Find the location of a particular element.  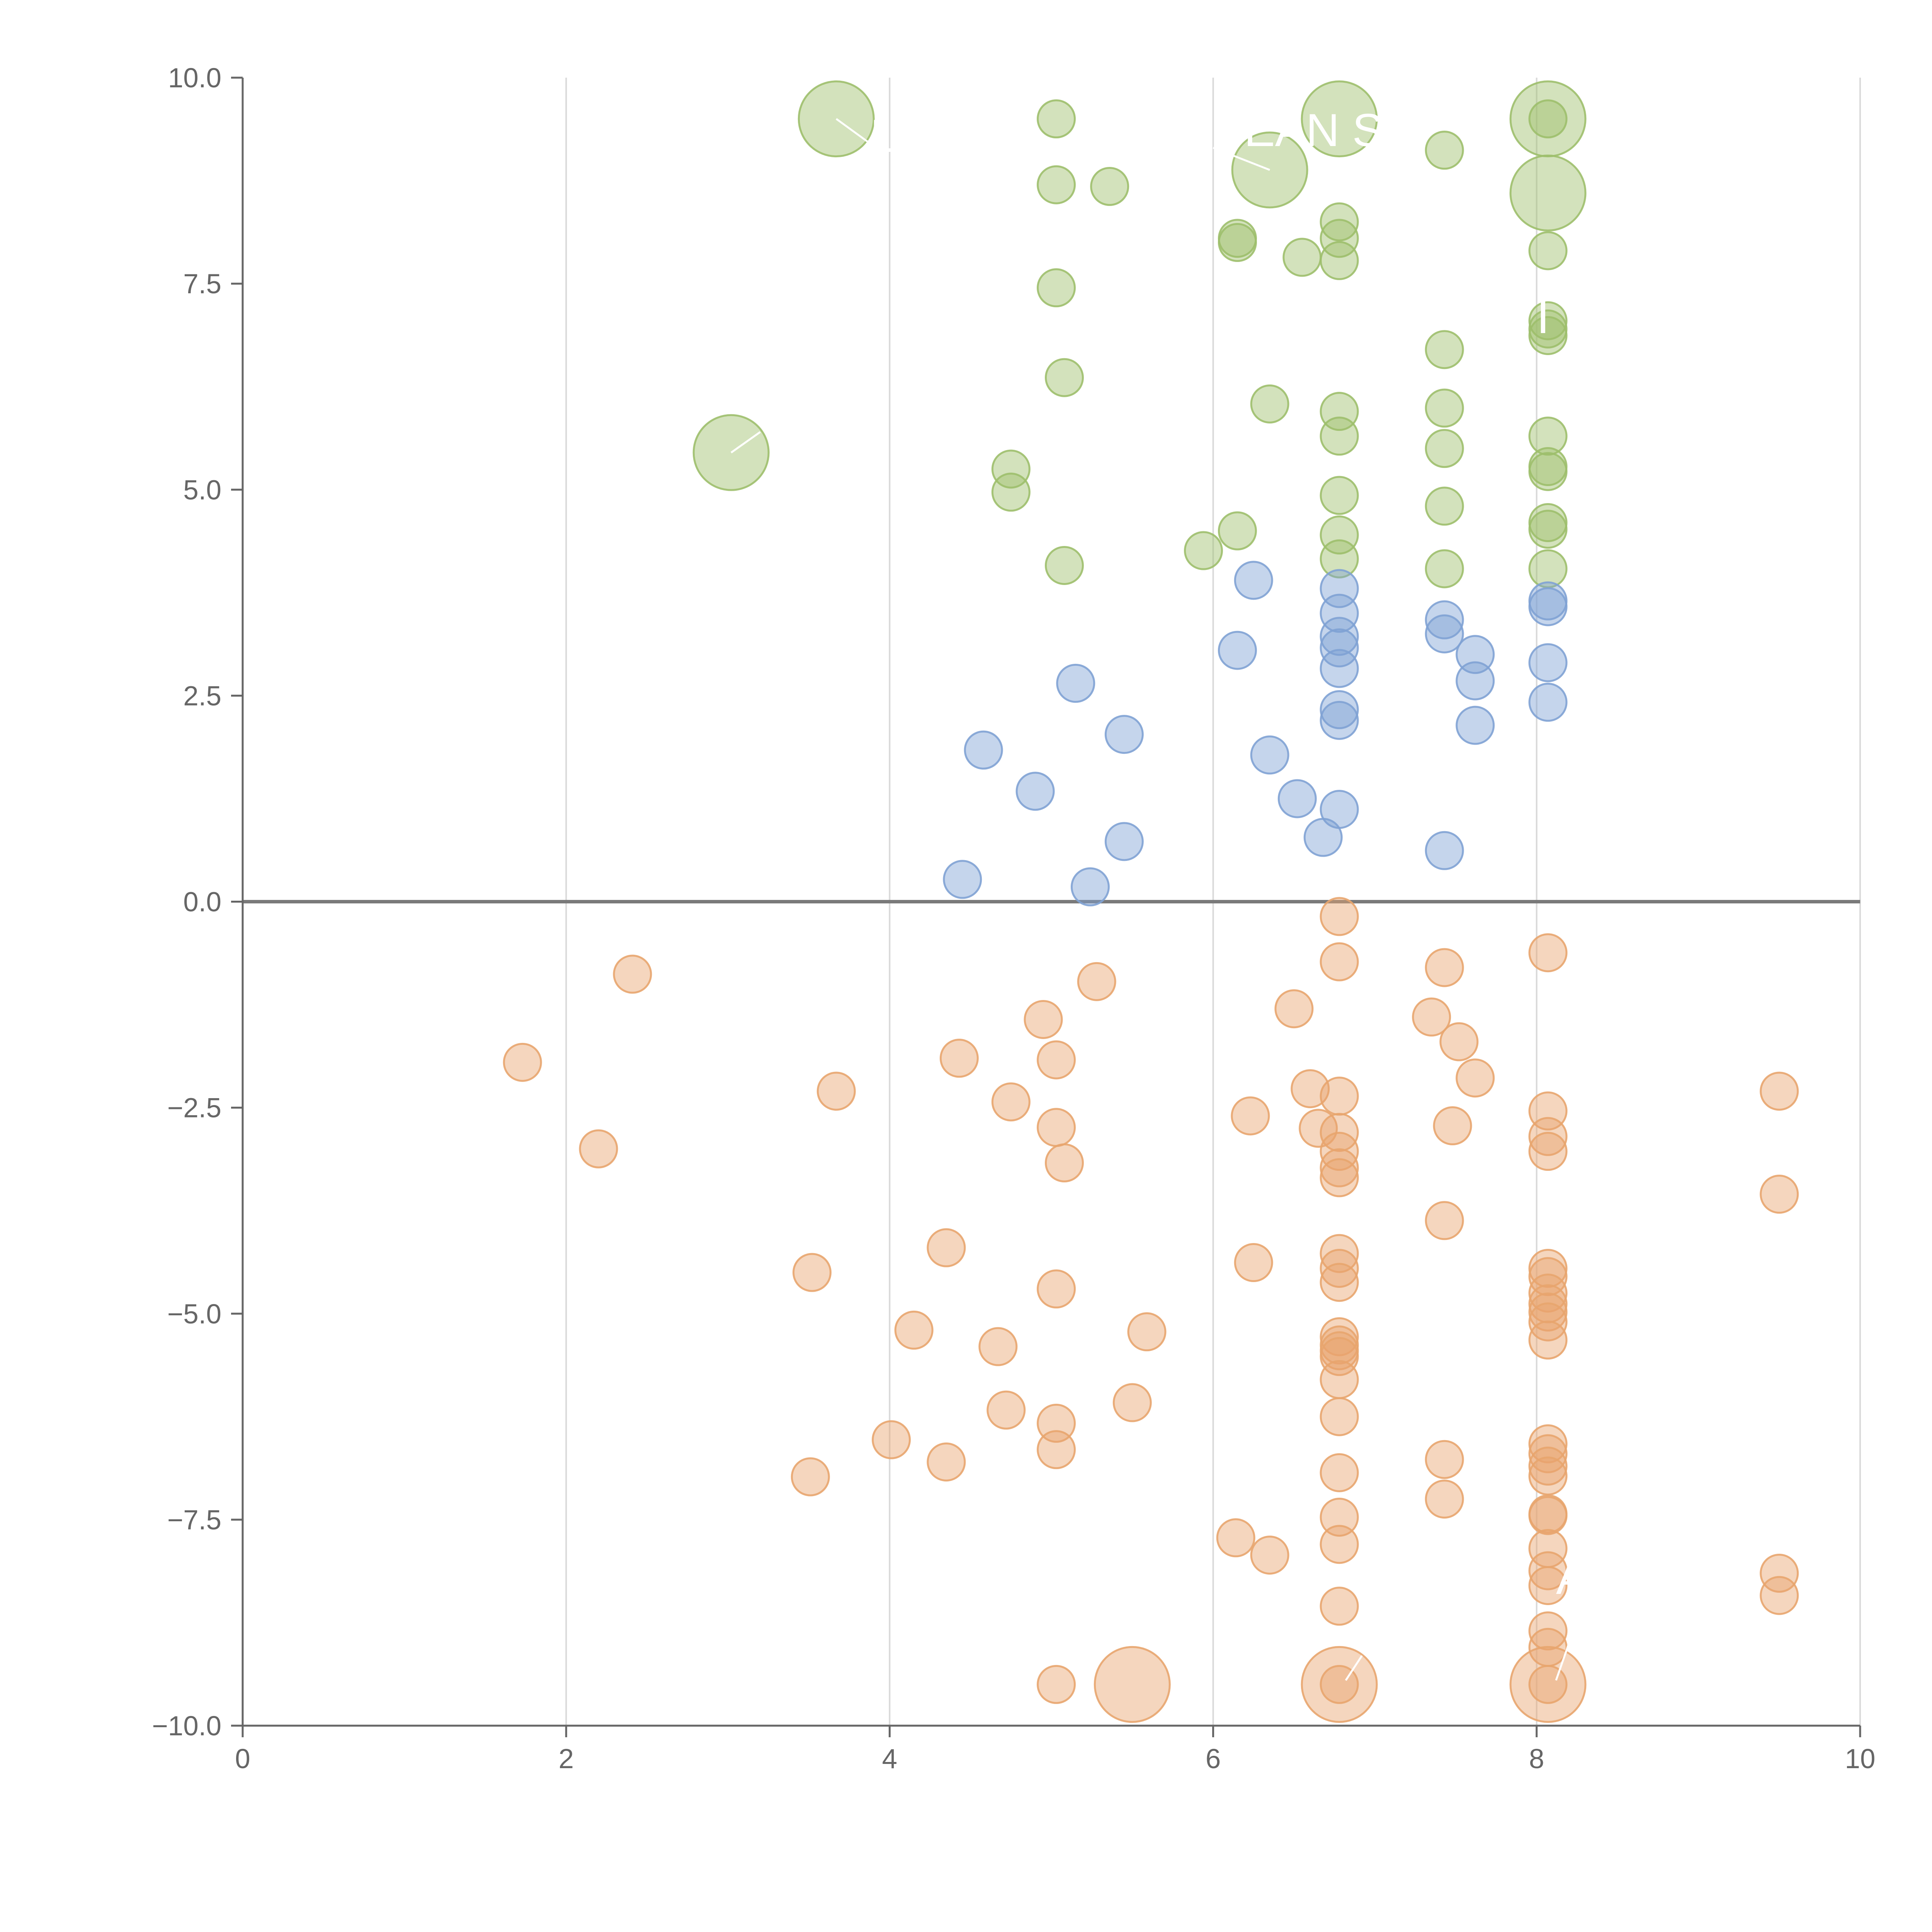

x-tick-label: 4 is located at coordinates (890, 1759).